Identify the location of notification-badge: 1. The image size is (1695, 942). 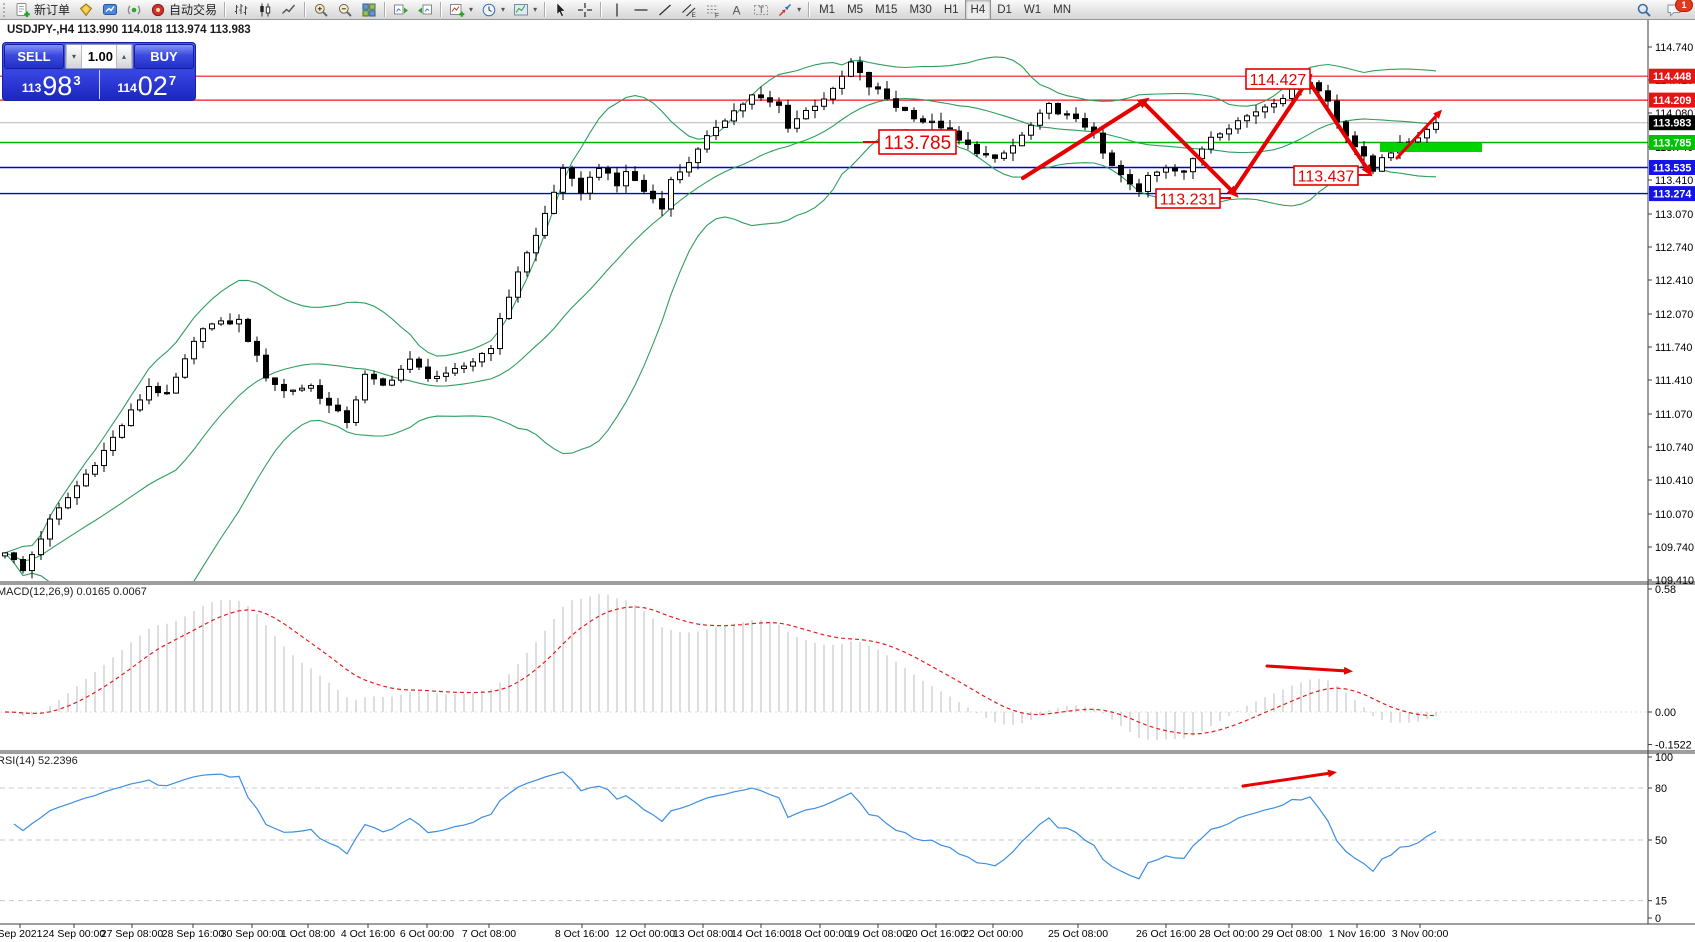
(1684, 6).